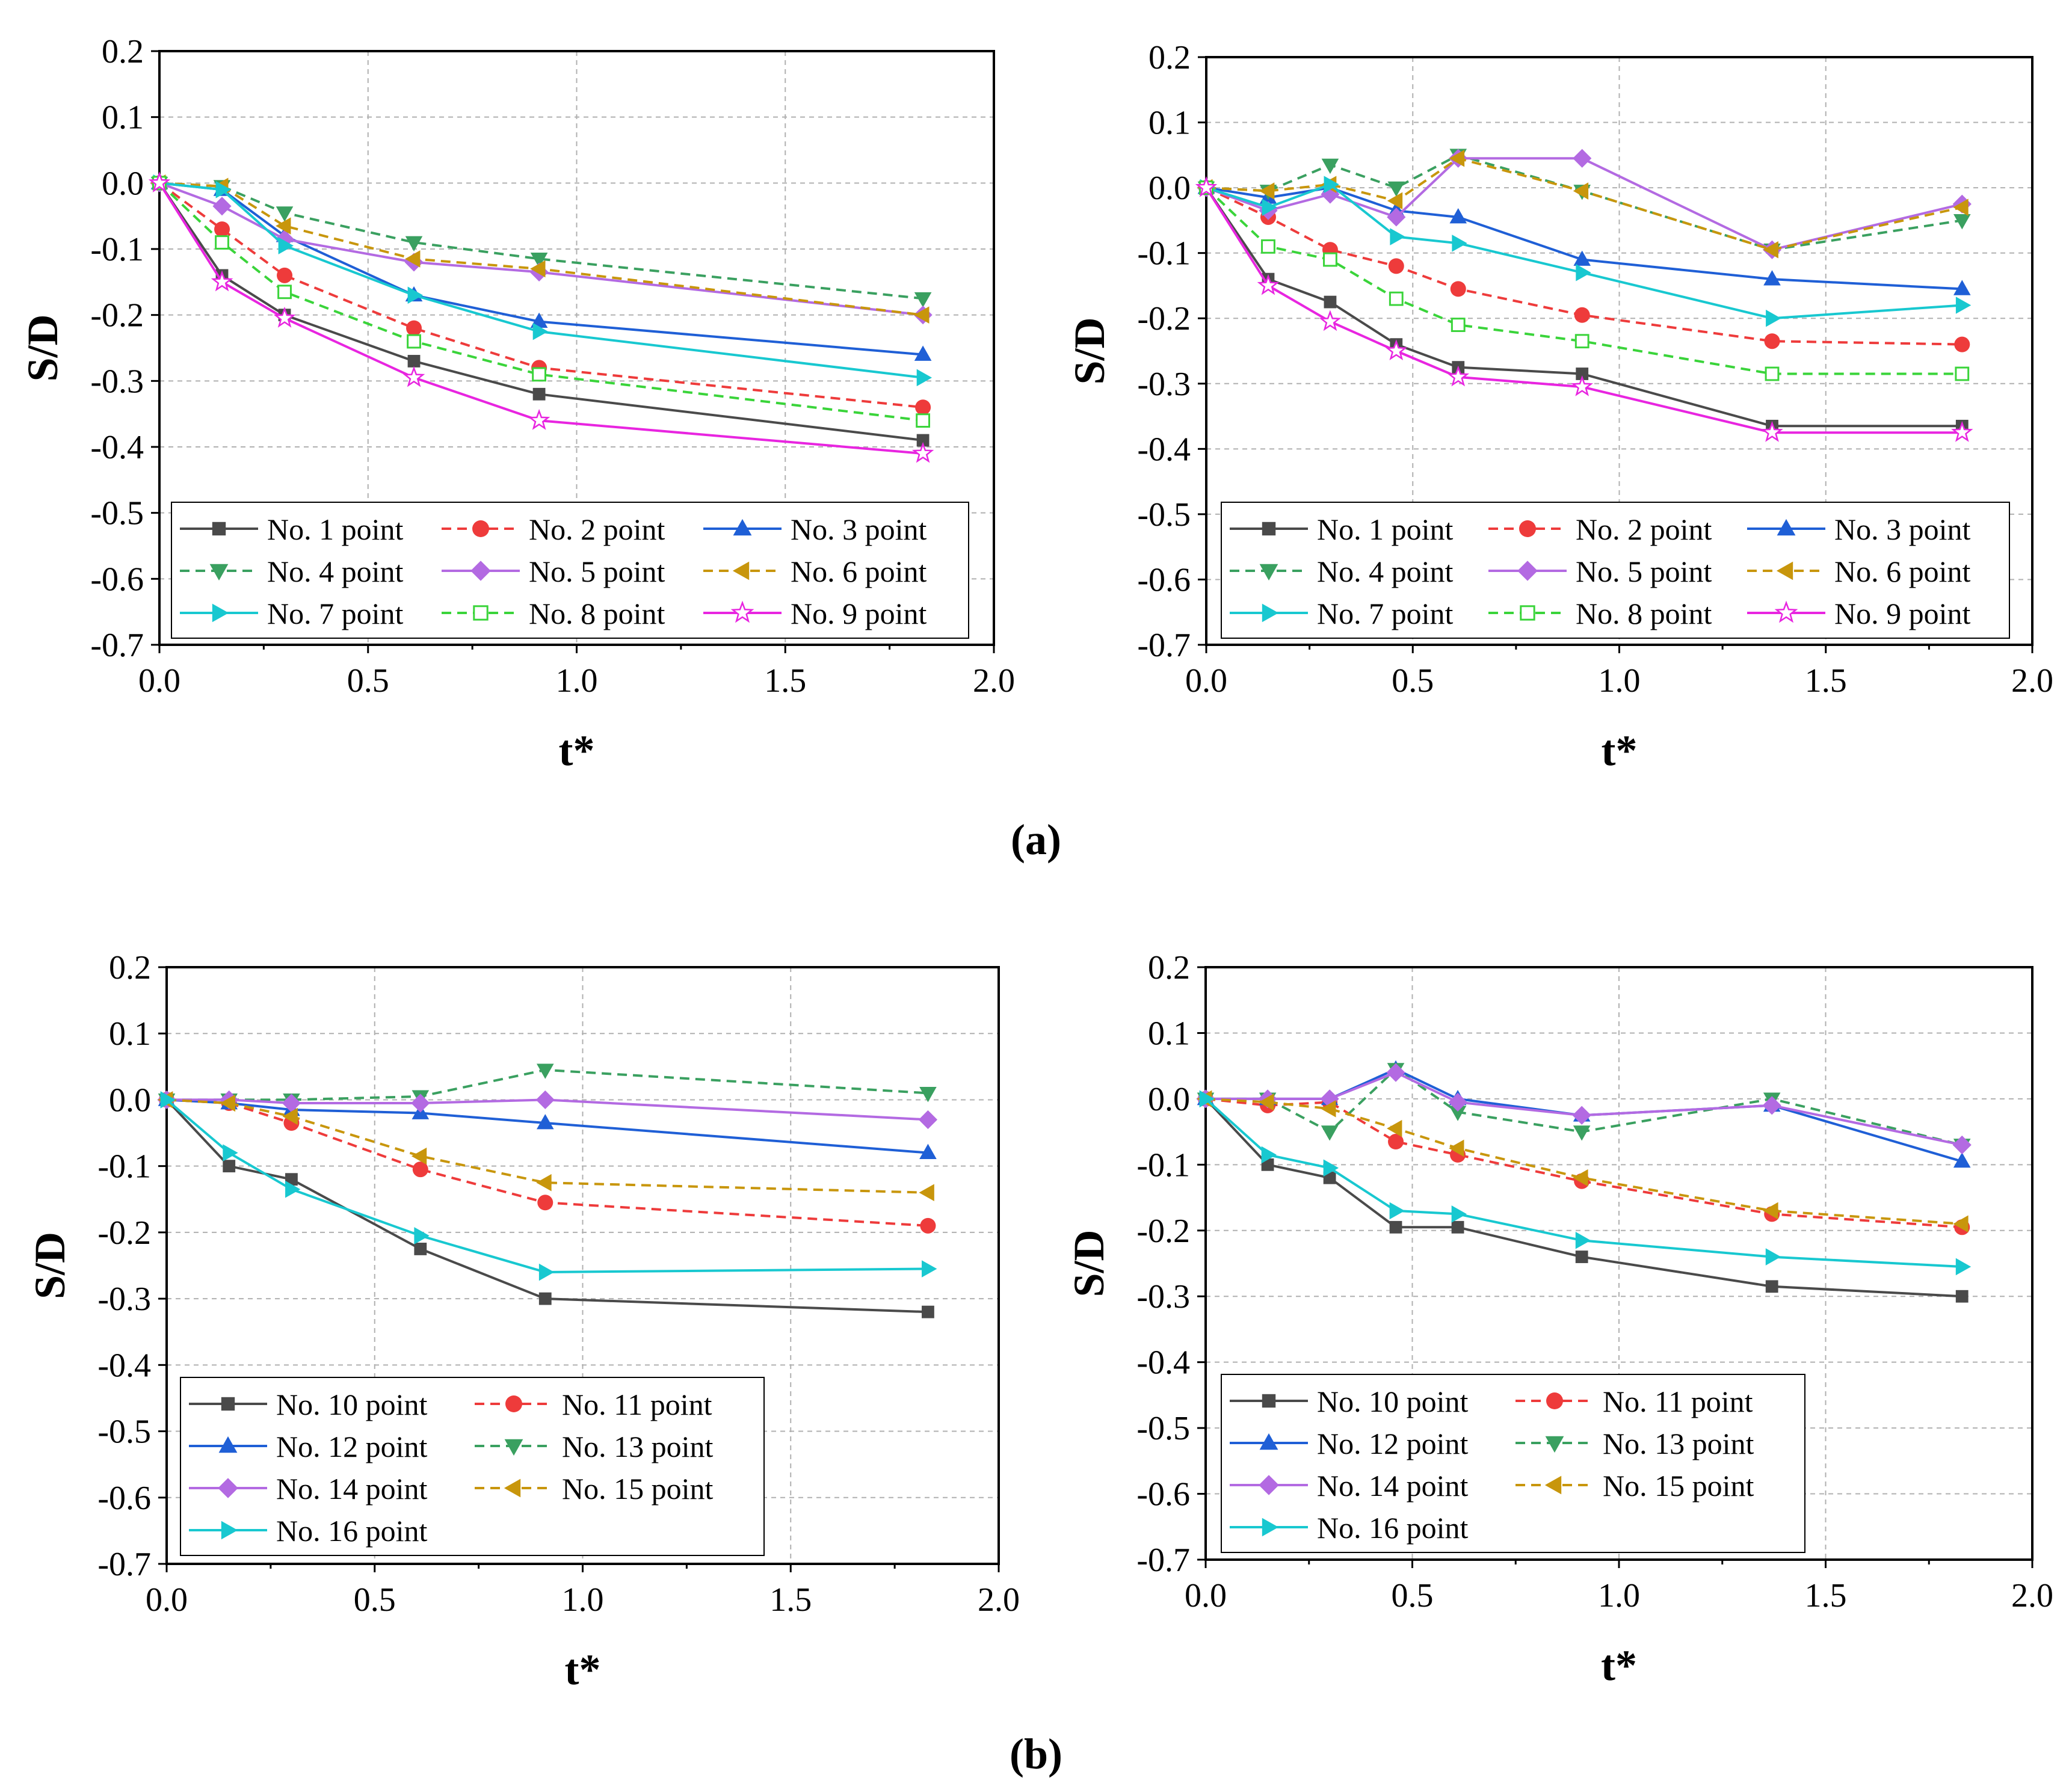 The width and height of the screenshot is (2072, 1778). Describe the element at coordinates (292, 571) in the screenshot. I see `legend-item: No. 4 point` at that location.